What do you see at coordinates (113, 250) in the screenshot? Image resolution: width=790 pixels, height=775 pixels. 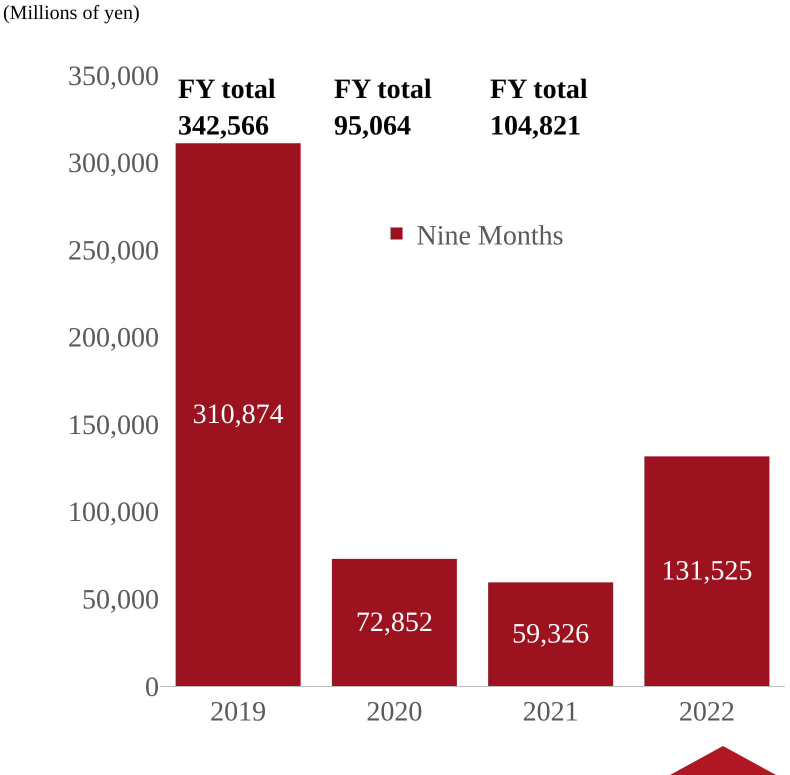 I see `y-tick-label: 250,000` at bounding box center [113, 250].